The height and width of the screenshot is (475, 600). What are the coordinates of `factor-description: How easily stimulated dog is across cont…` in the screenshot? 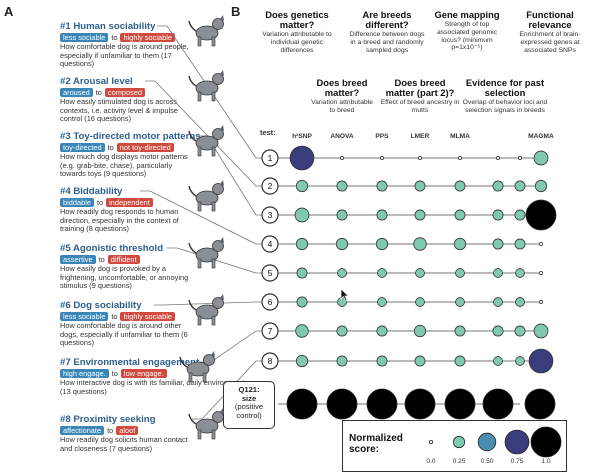 It's located at (119, 110).